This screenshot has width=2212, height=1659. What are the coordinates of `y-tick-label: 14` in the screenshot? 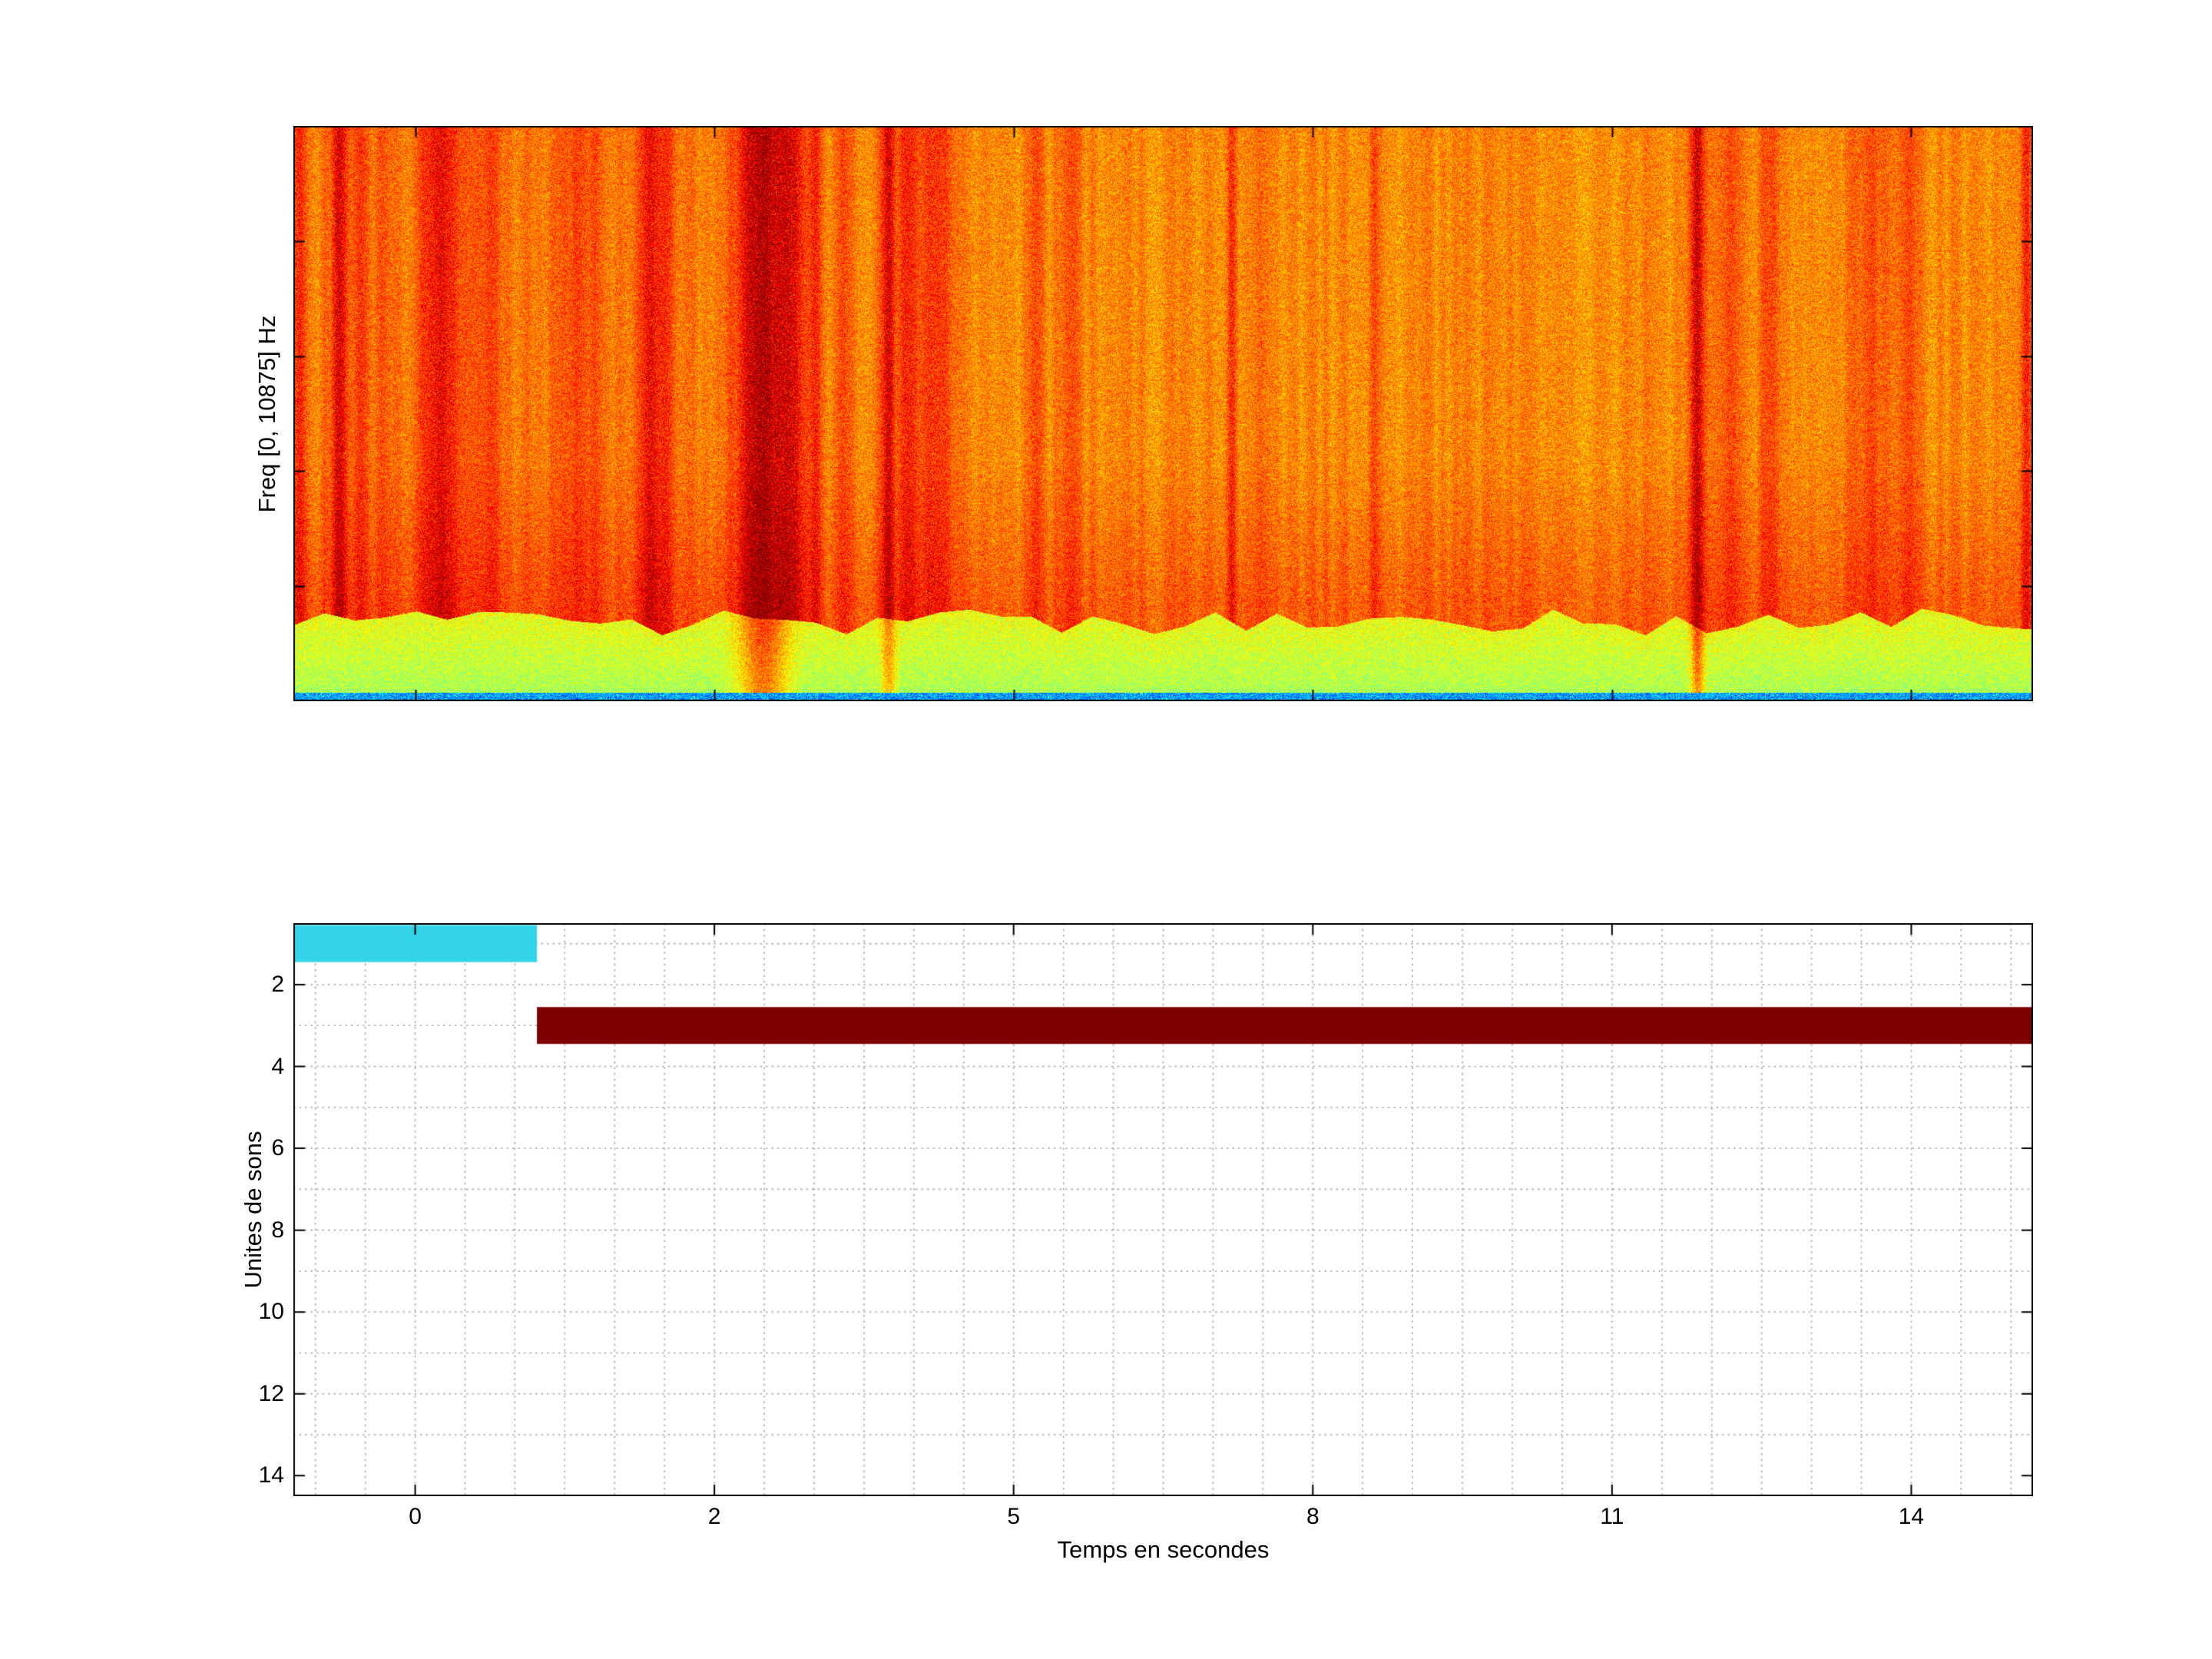 It's located at (271, 1475).